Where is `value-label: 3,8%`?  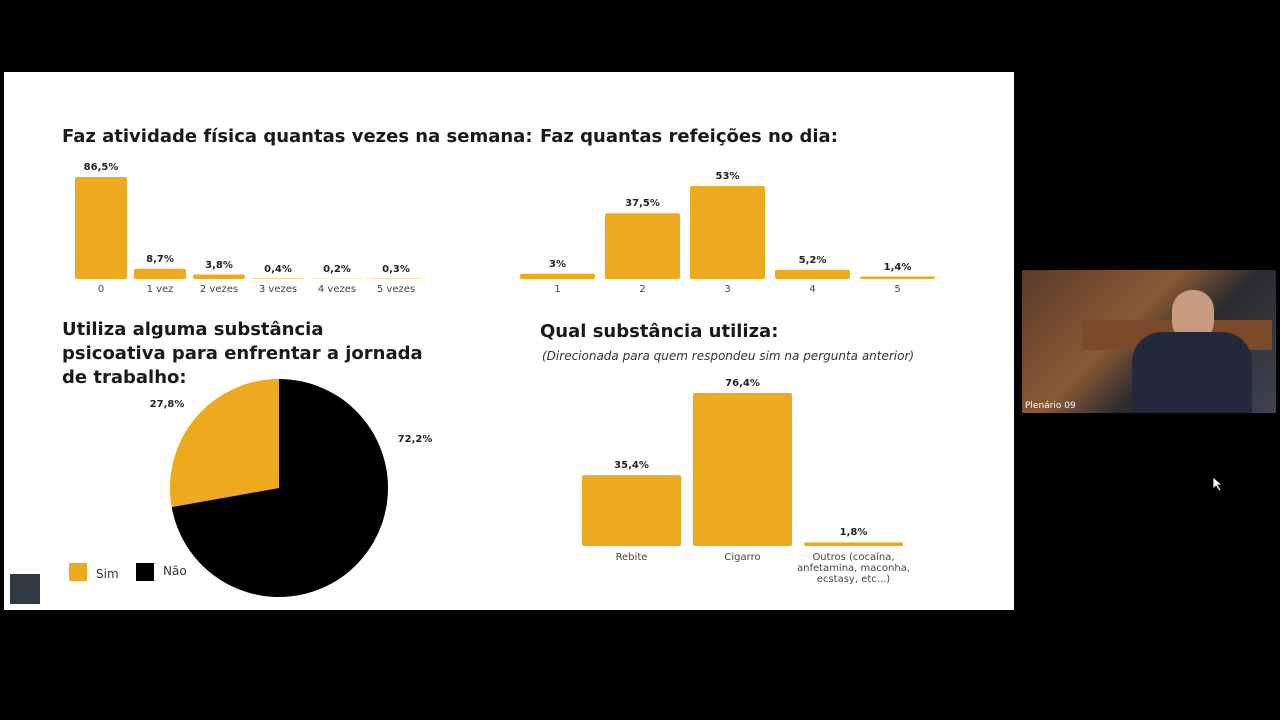
value-label: 3,8% is located at coordinates (219, 265).